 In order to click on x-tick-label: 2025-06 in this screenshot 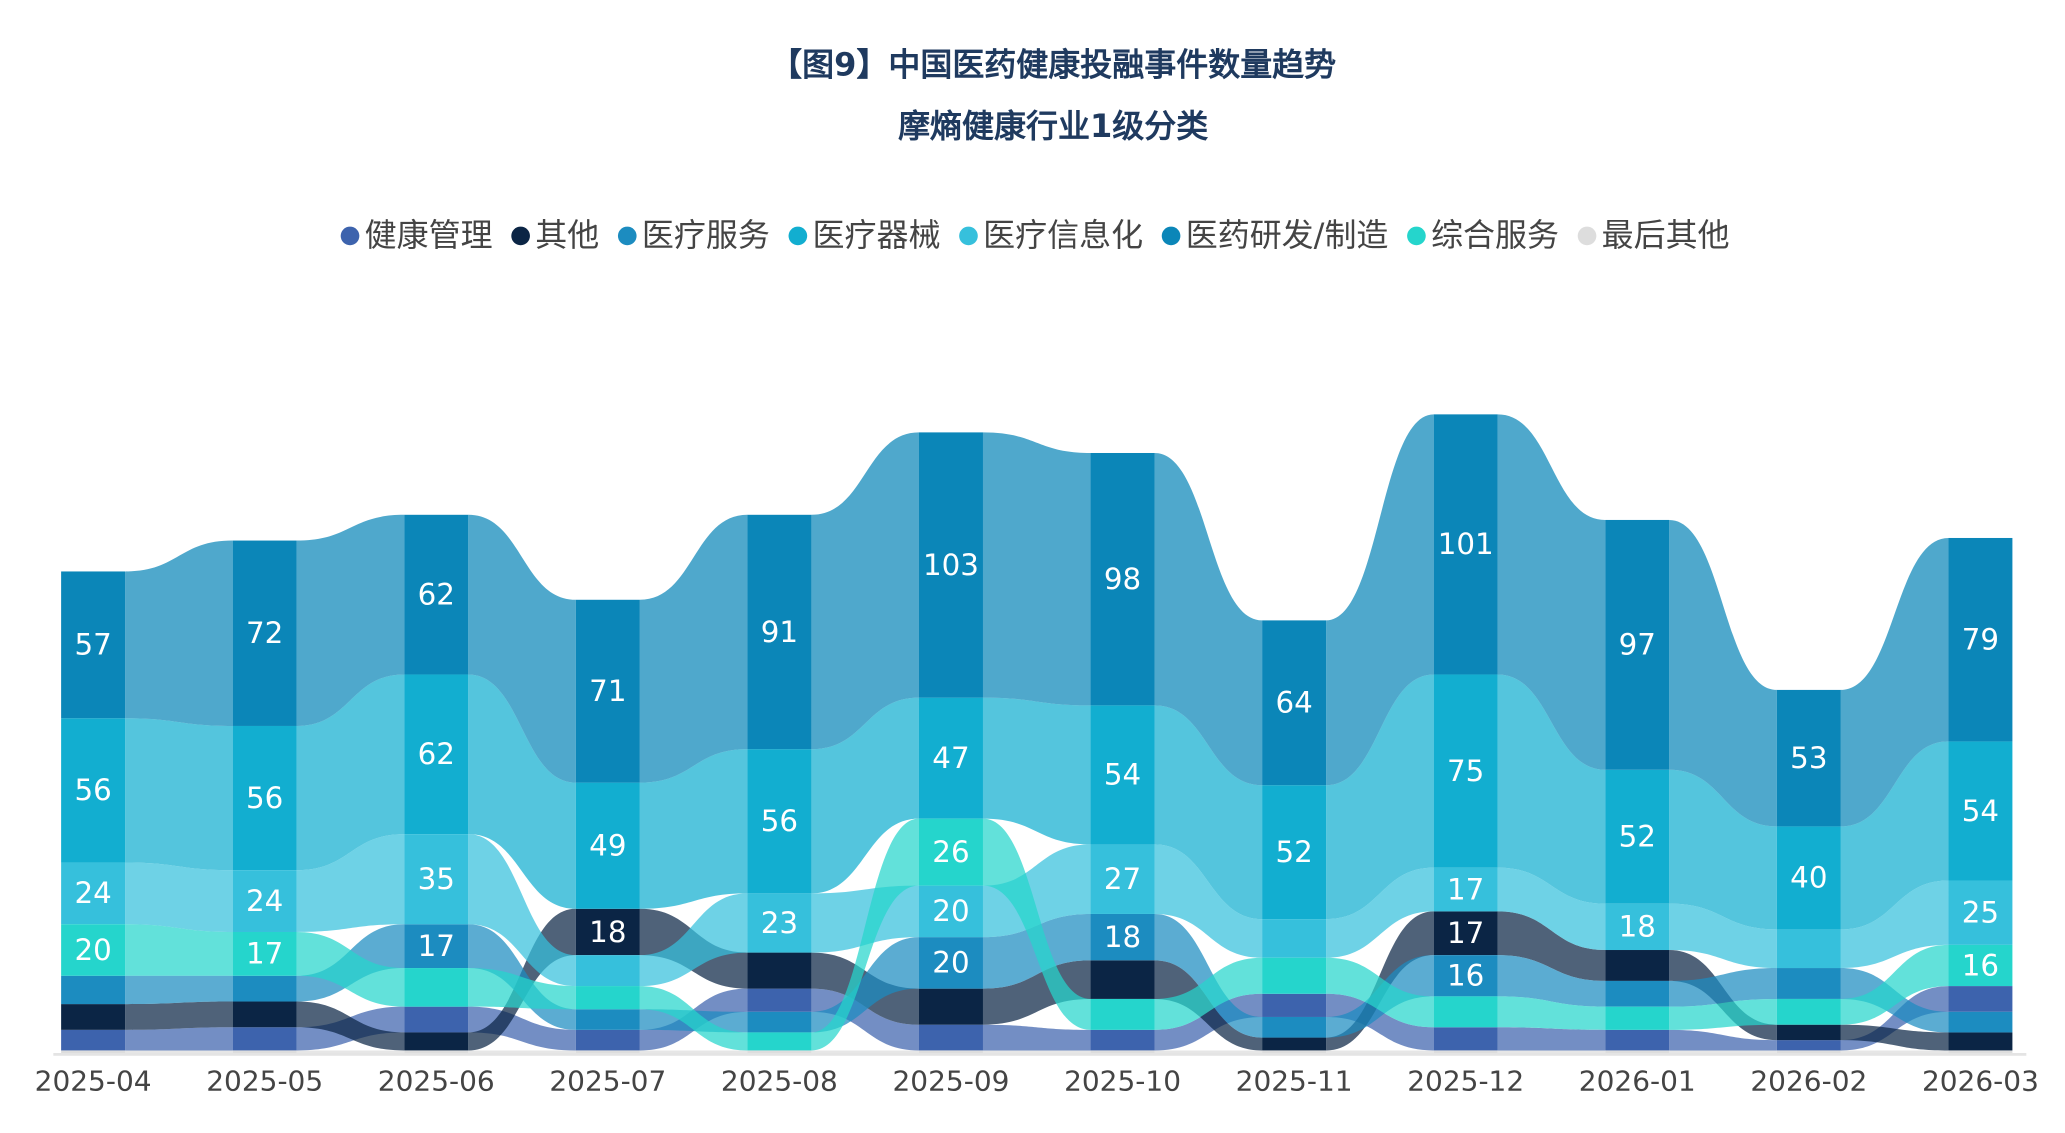, I will do `click(436, 1080)`.